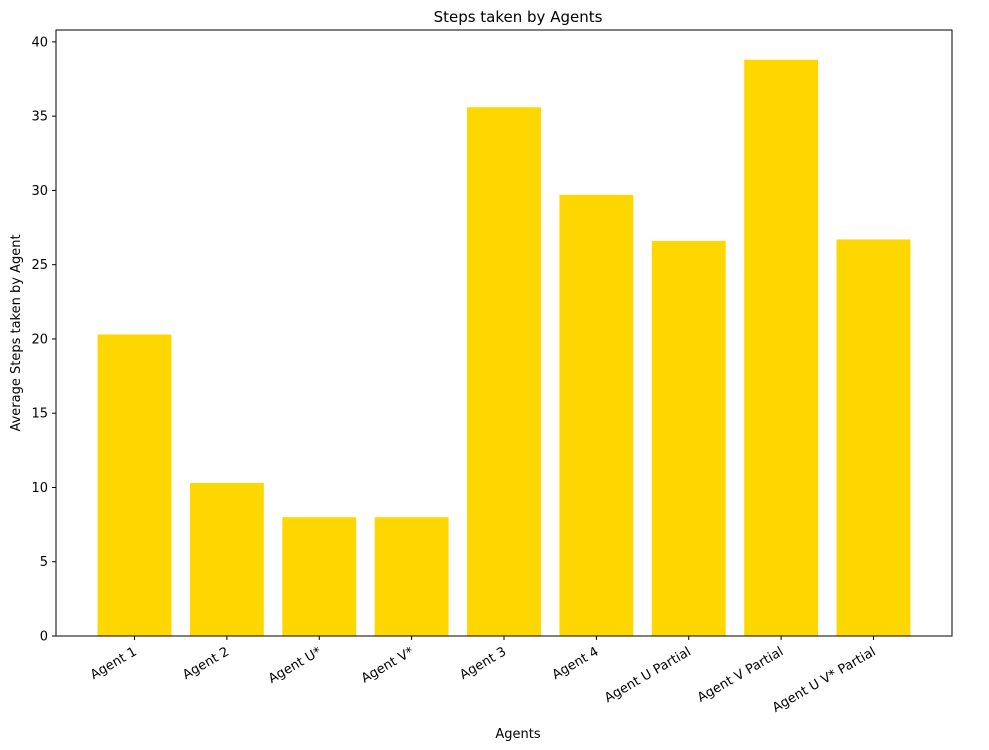 The image size is (989, 750). I want to click on y-tick-label: 25, so click(39, 265).